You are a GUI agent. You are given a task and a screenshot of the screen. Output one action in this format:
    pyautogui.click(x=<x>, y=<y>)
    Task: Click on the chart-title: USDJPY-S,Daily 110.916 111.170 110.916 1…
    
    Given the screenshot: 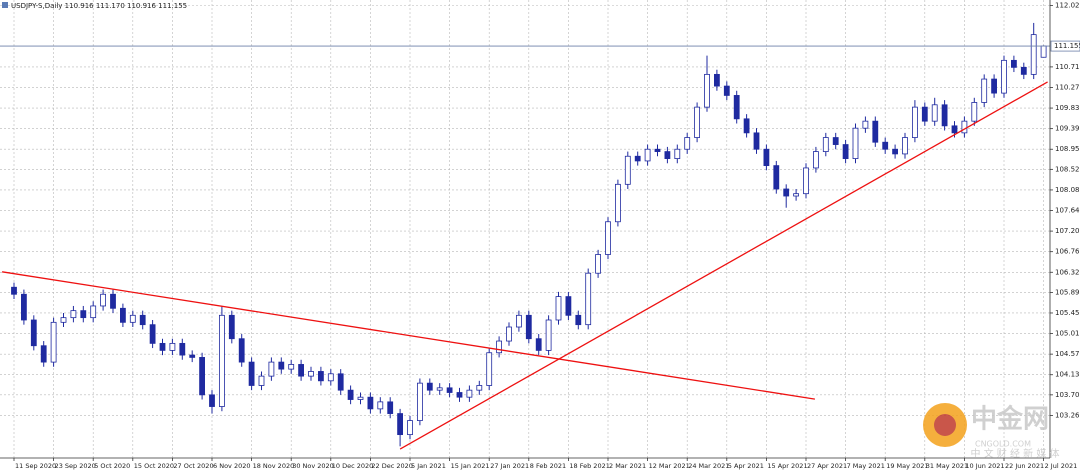 What is the action you would take?
    pyautogui.click(x=99, y=6)
    